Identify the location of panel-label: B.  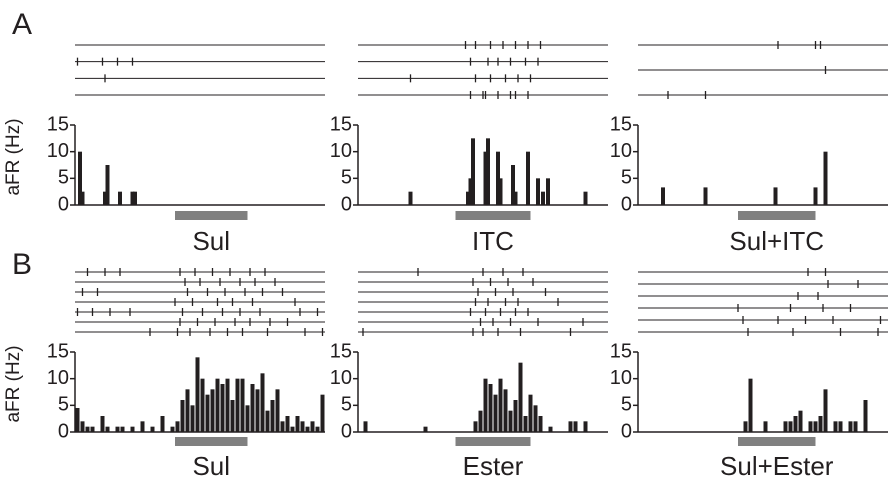
(22, 264).